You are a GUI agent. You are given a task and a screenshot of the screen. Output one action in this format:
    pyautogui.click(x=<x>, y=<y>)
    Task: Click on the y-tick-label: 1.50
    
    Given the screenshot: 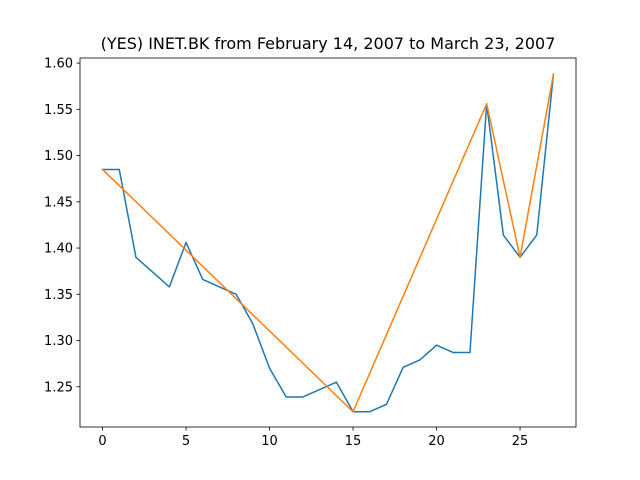 What is the action you would take?
    pyautogui.click(x=58, y=156)
    